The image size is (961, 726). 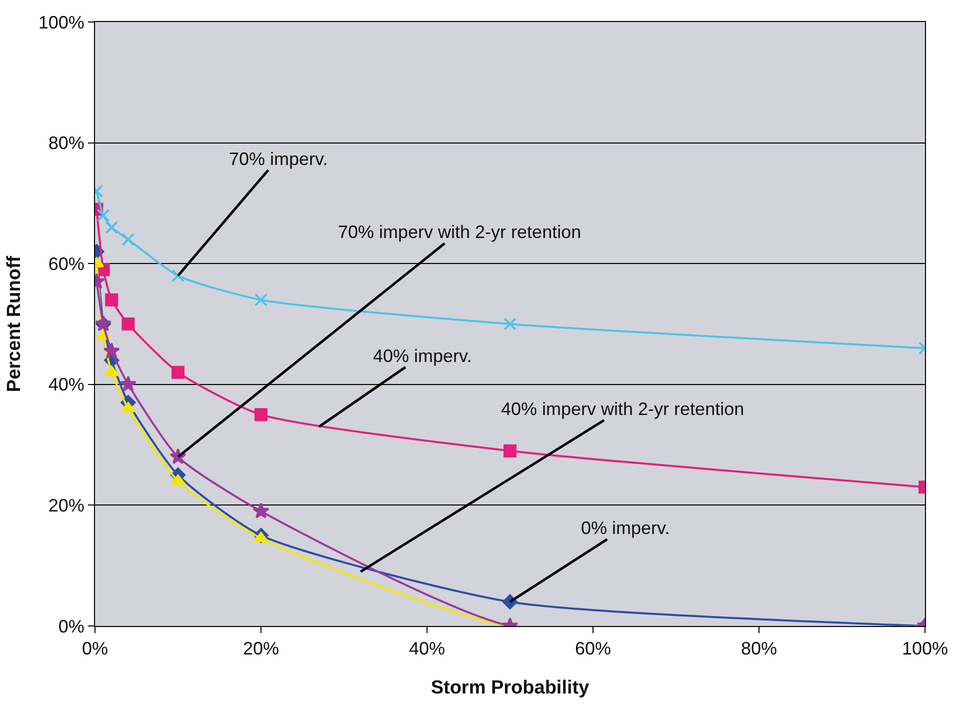 What do you see at coordinates (622, 409) in the screenshot?
I see `annotation: 40% imperv with 2-yr retention` at bounding box center [622, 409].